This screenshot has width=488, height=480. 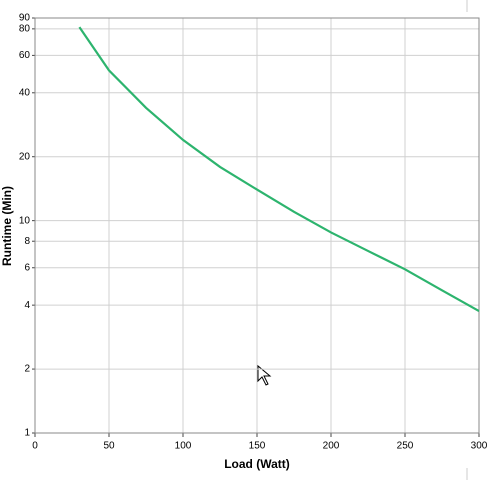 I want to click on y-tick-label: 80, so click(x=25, y=29).